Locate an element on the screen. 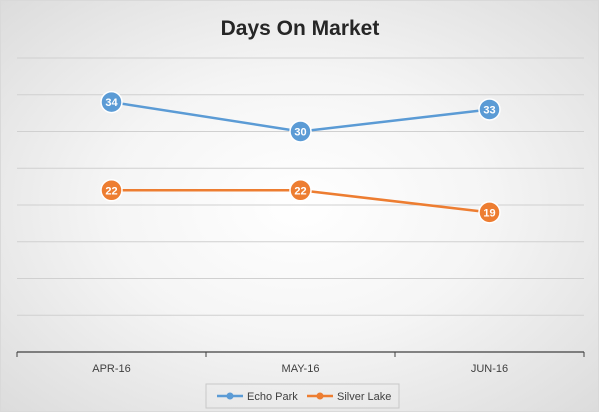  legend-box is located at coordinates (302, 396).